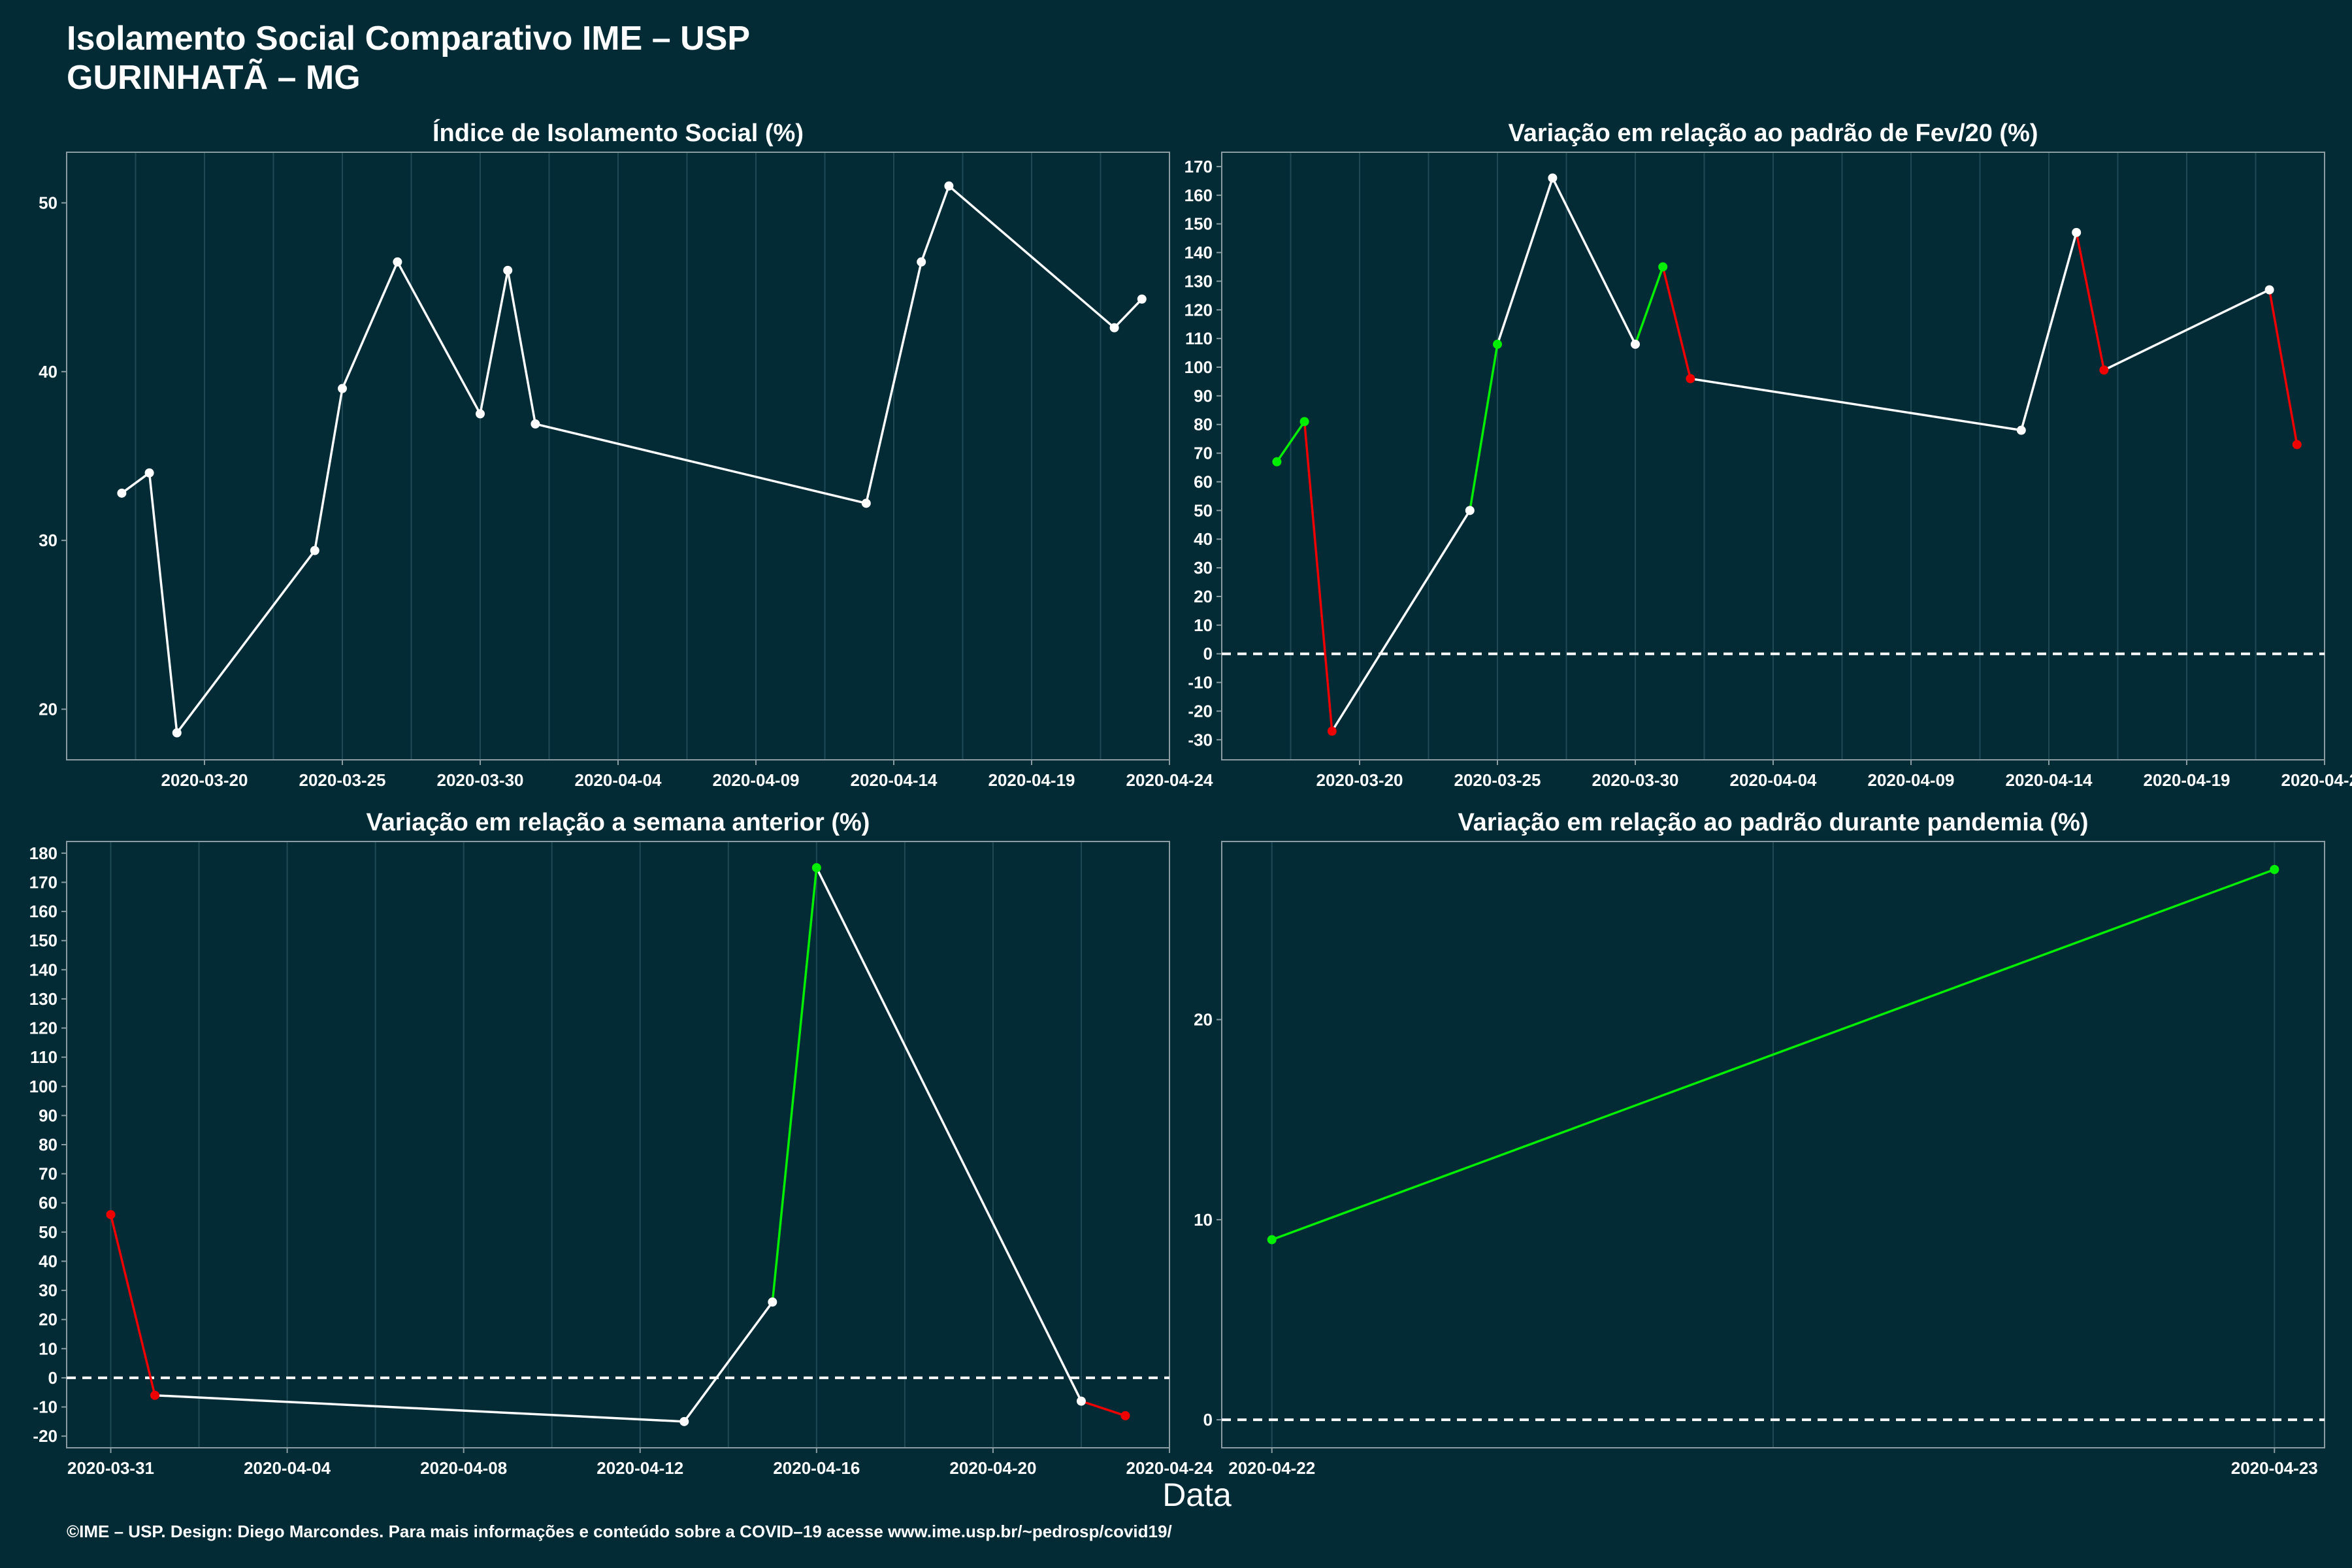  Describe the element at coordinates (1203, 396) in the screenshot. I see `y-tick-label: 90` at that location.